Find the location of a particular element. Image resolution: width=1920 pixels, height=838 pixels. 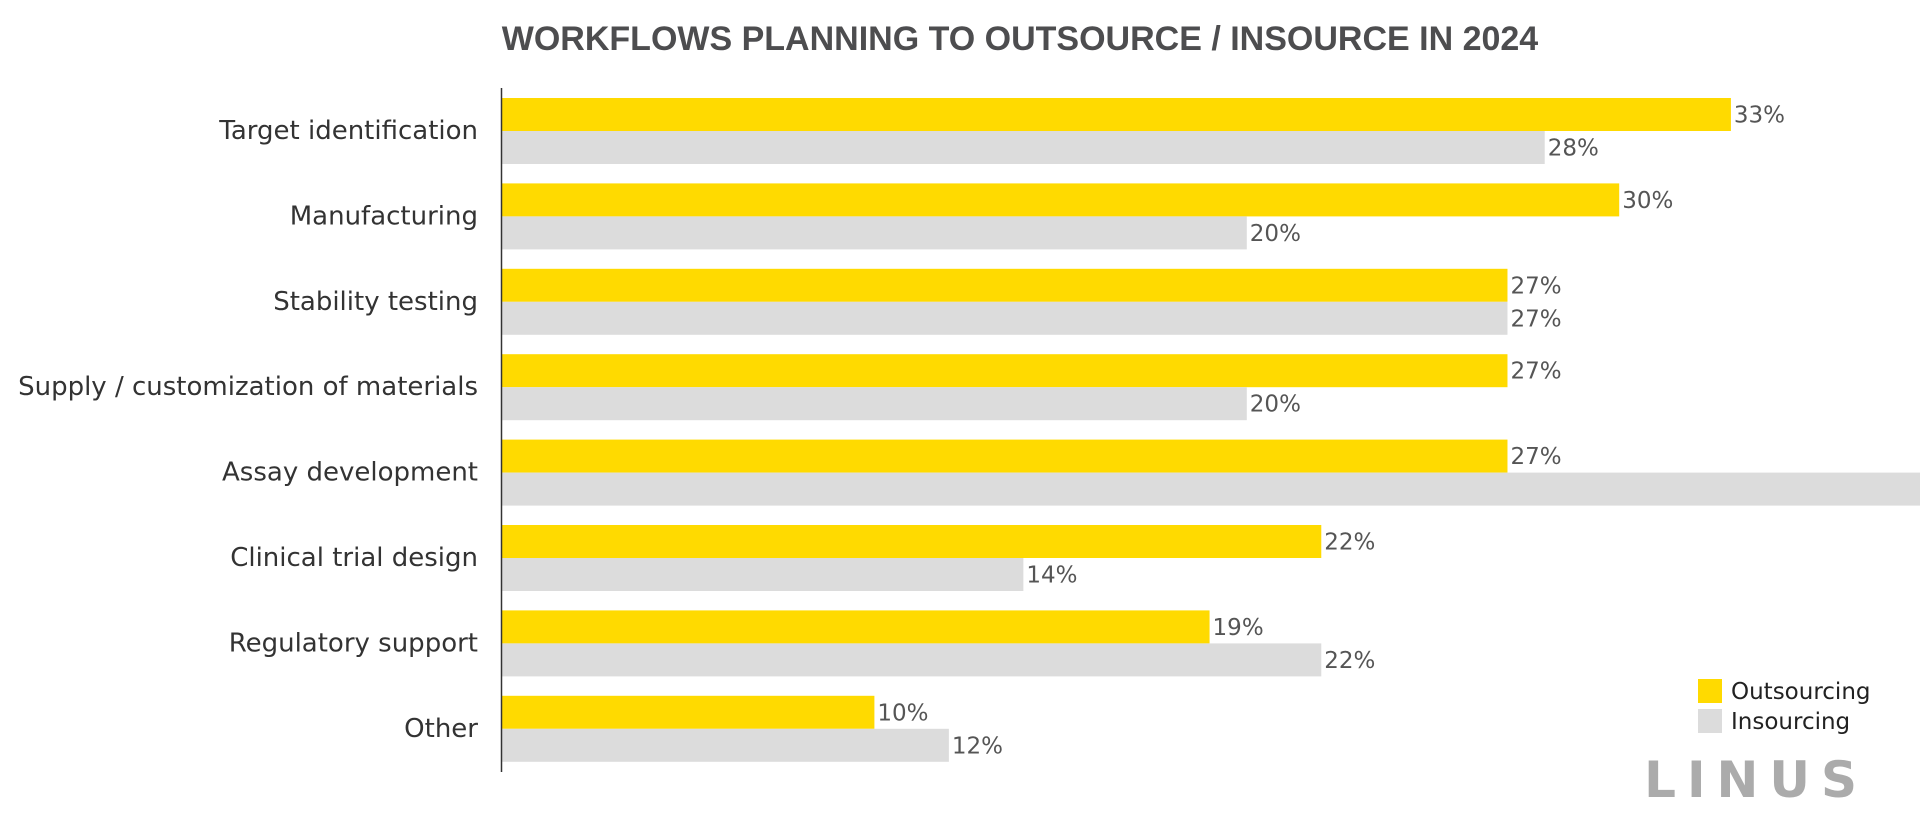

value-label-insourcing-regulatory-support: 22% is located at coordinates (1349, 661).